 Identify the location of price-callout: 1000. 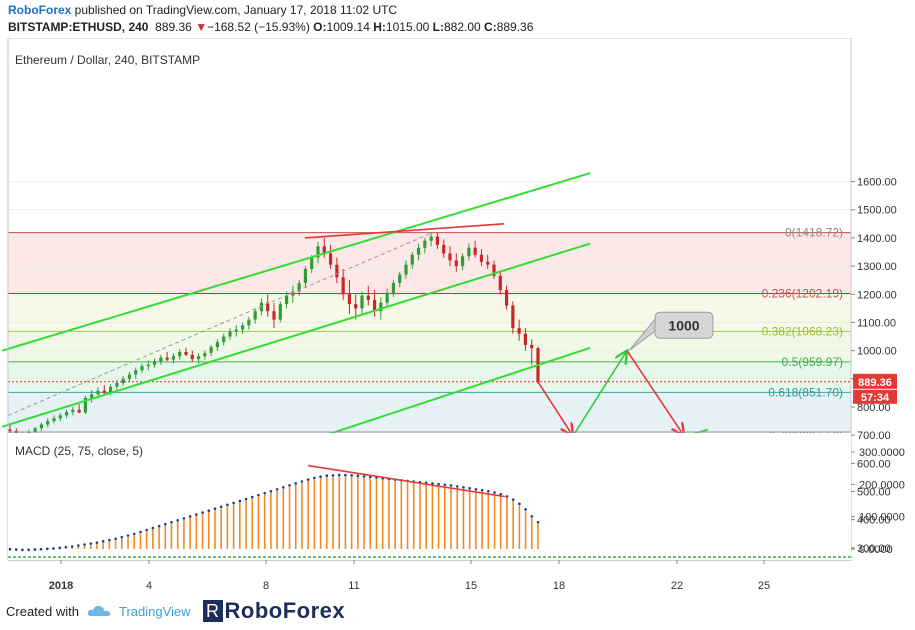
(671, 331).